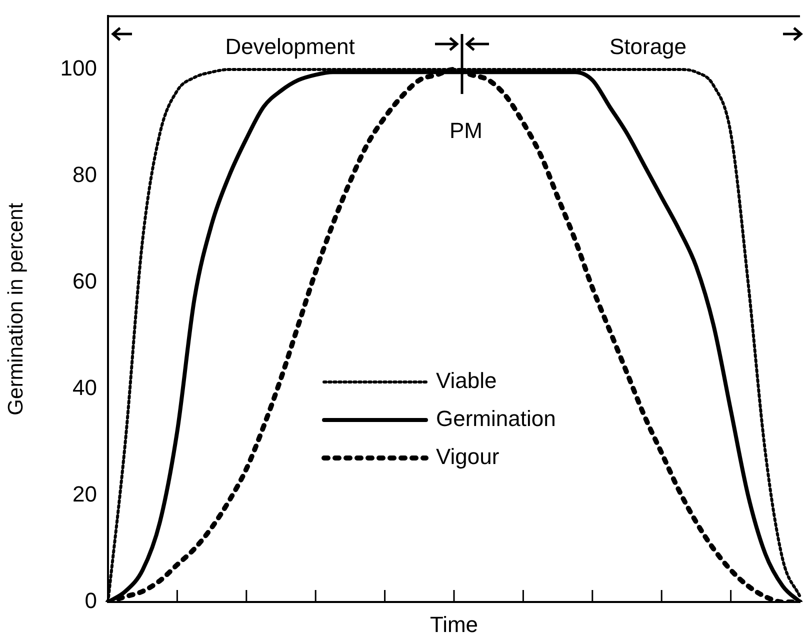 The image size is (803, 639). I want to click on y-tick-label: 100, so click(78, 68).